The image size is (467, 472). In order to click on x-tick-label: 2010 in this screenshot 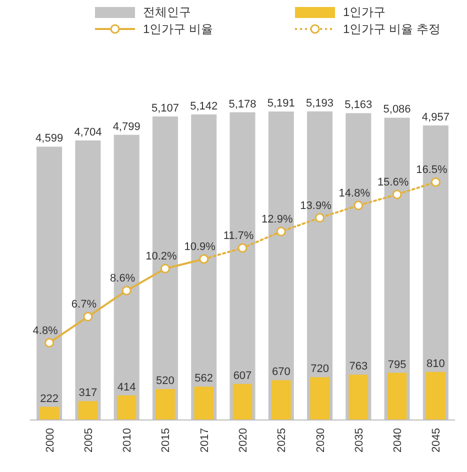, I will do `click(128, 440)`.